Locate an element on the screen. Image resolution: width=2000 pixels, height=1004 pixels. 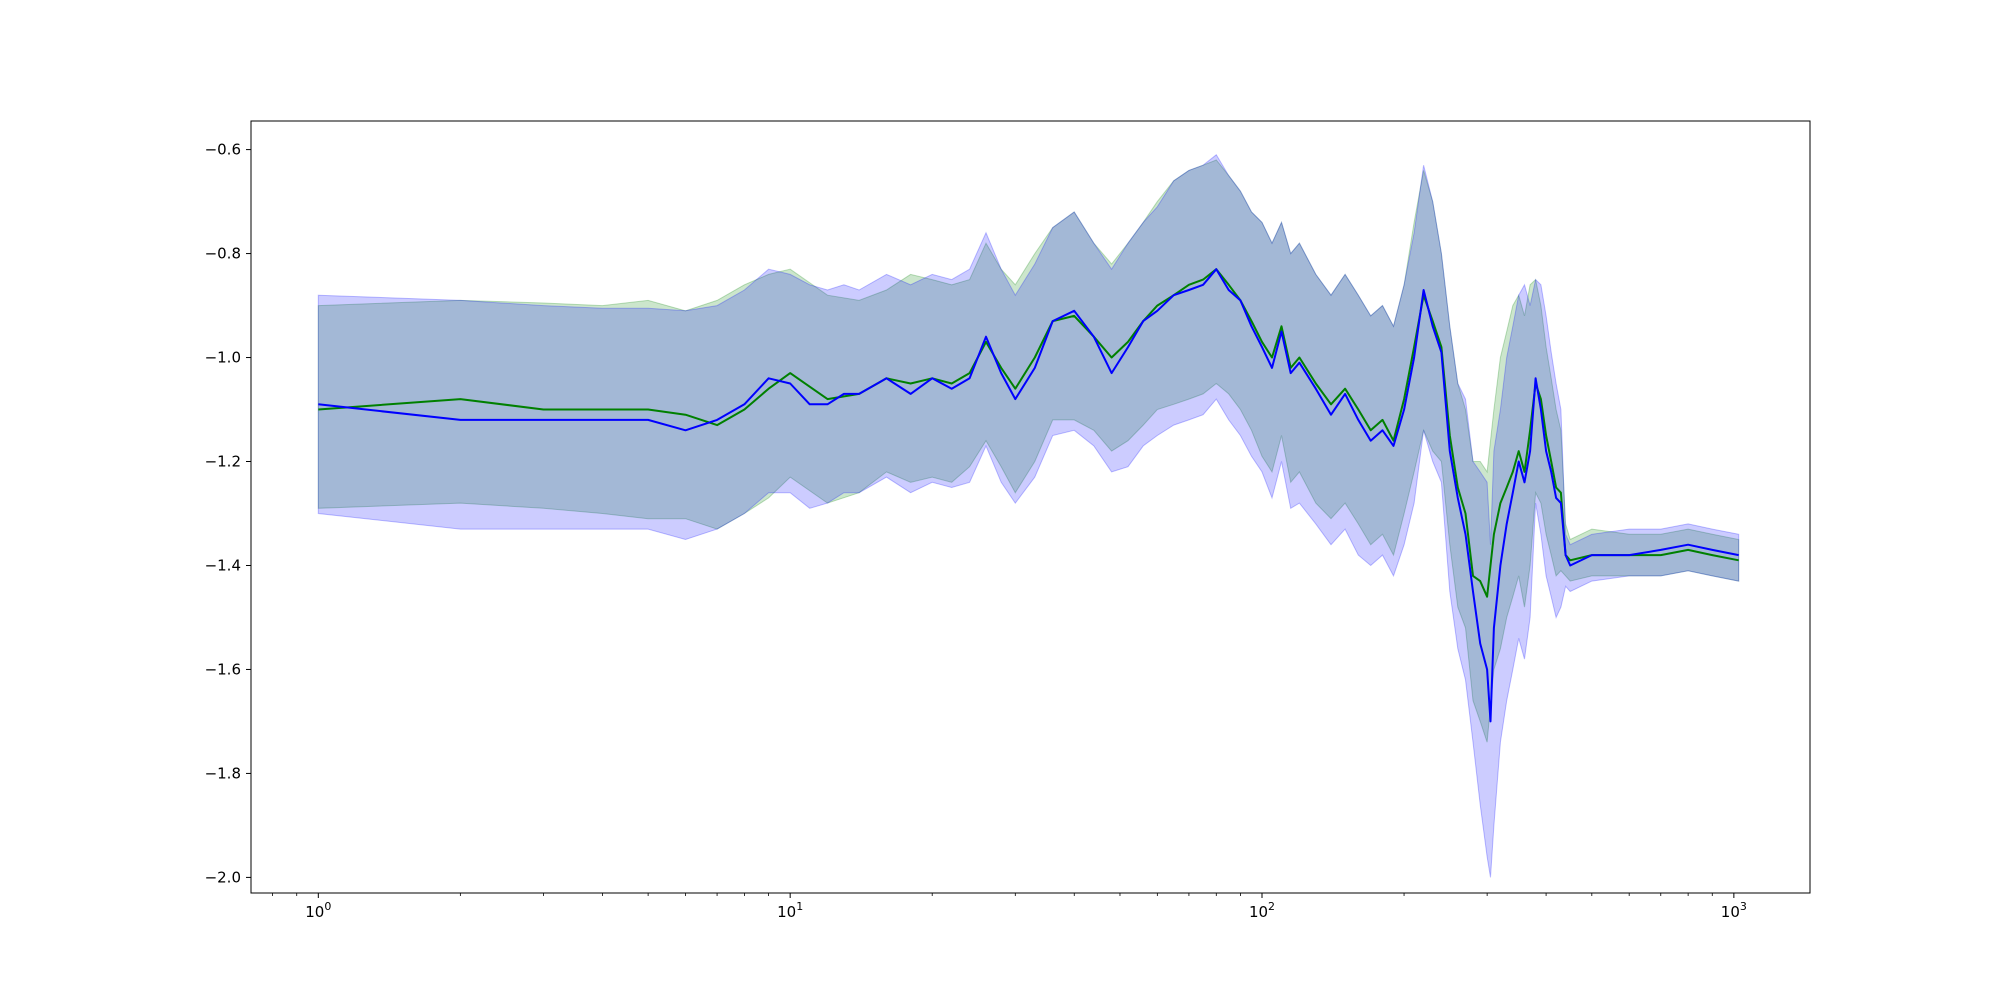
y-tick-label: −1.8 is located at coordinates (223, 773).